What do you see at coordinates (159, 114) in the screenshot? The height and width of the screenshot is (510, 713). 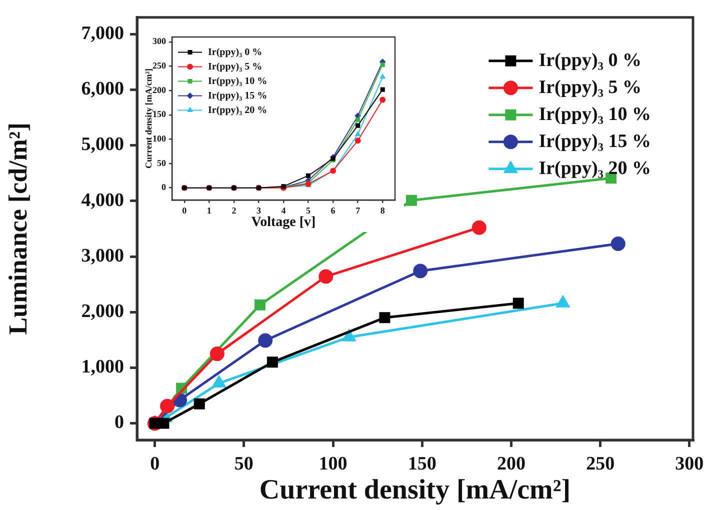 I see `y-tick-label: 150` at bounding box center [159, 114].